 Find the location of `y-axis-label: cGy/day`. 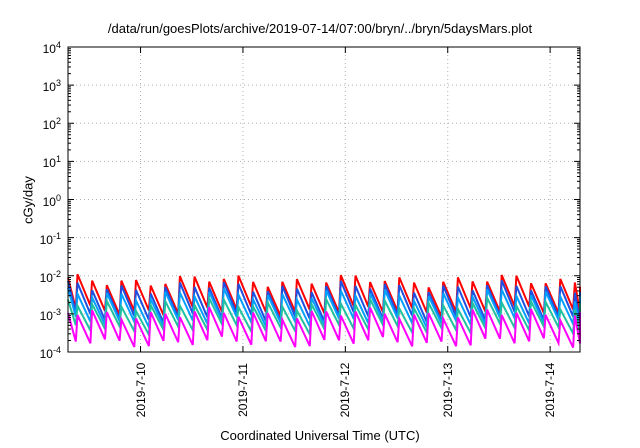

y-axis-label: cGy/day is located at coordinates (28, 200).